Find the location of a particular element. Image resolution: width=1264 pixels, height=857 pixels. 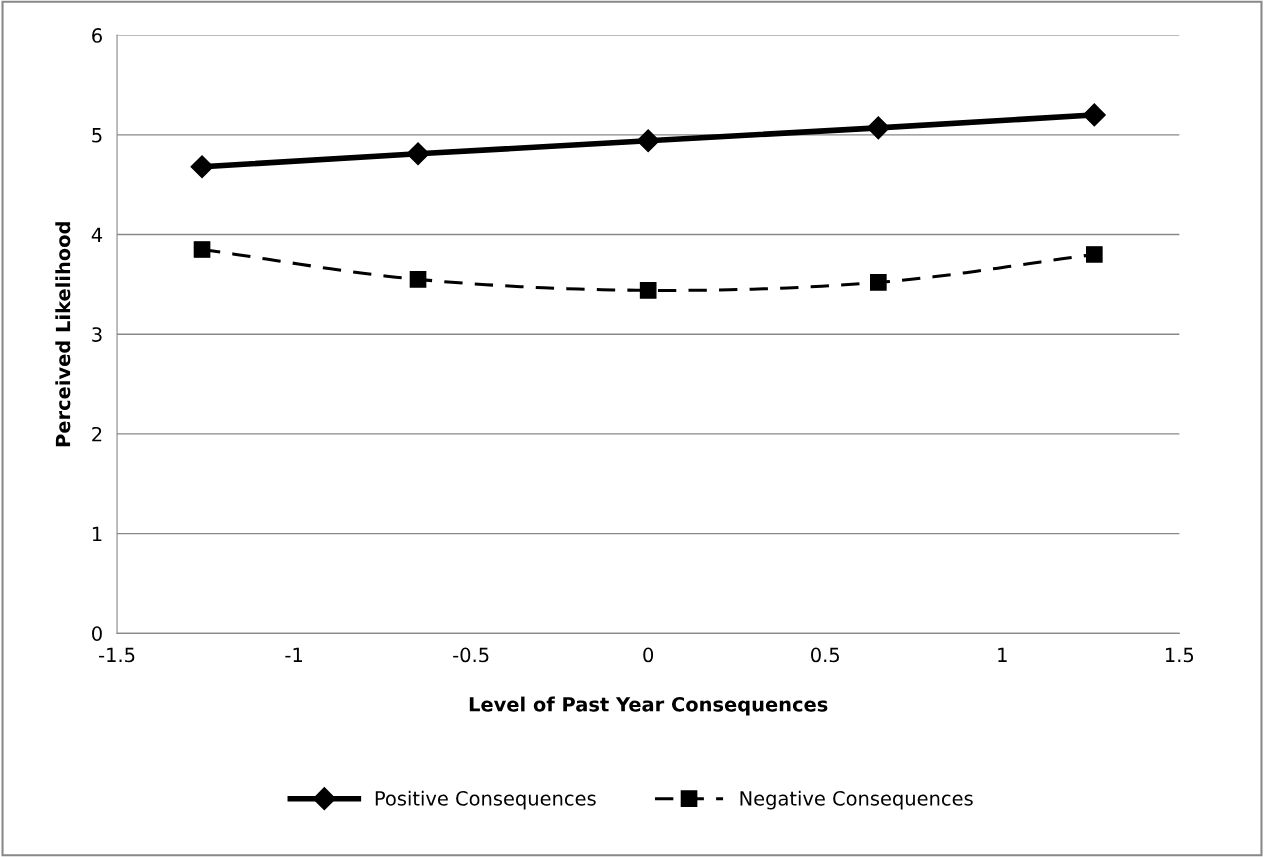

legend-label: Negative Consequences is located at coordinates (856, 800).